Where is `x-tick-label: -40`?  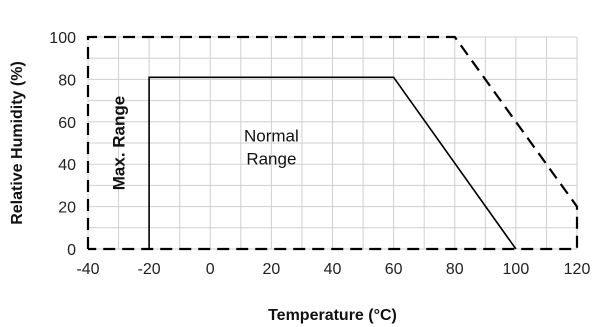
x-tick-label: -40 is located at coordinates (87, 269).